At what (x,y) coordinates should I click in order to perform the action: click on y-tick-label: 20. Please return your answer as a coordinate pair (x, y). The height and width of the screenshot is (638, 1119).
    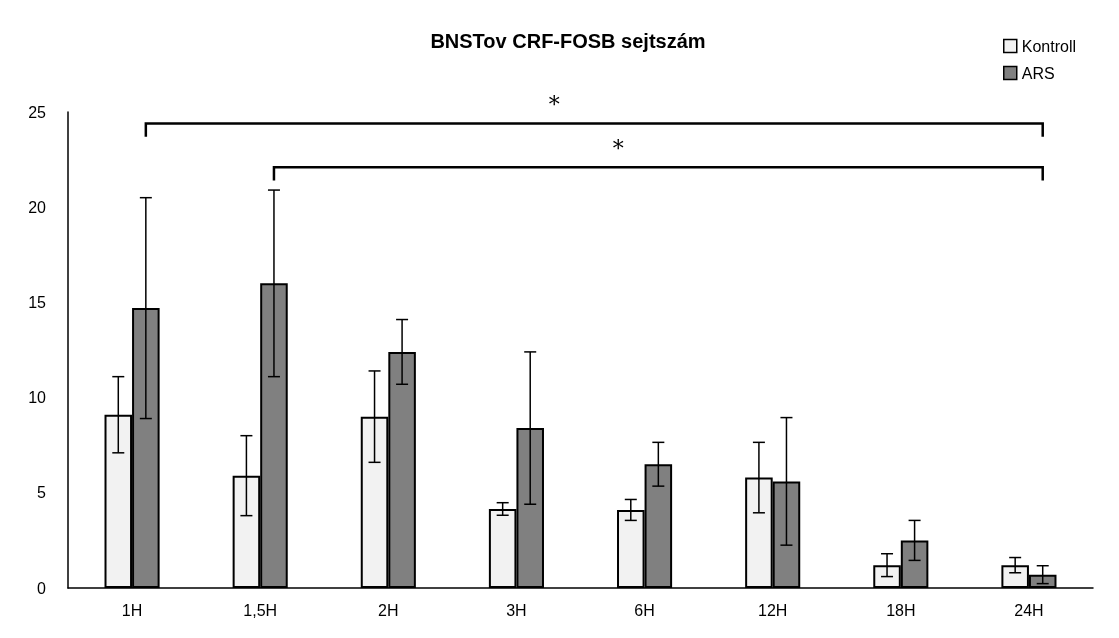
    Looking at the image, I should click on (37, 207).